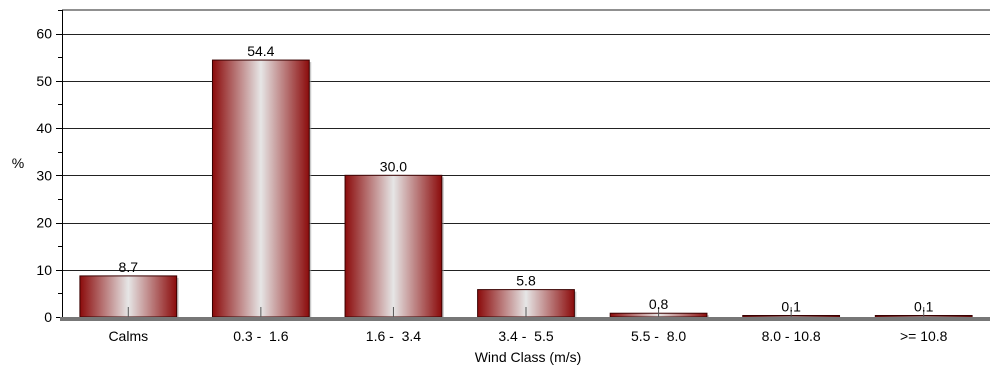 The width and height of the screenshot is (992, 367). Describe the element at coordinates (44, 270) in the screenshot. I see `y-tick-label: 10` at that location.